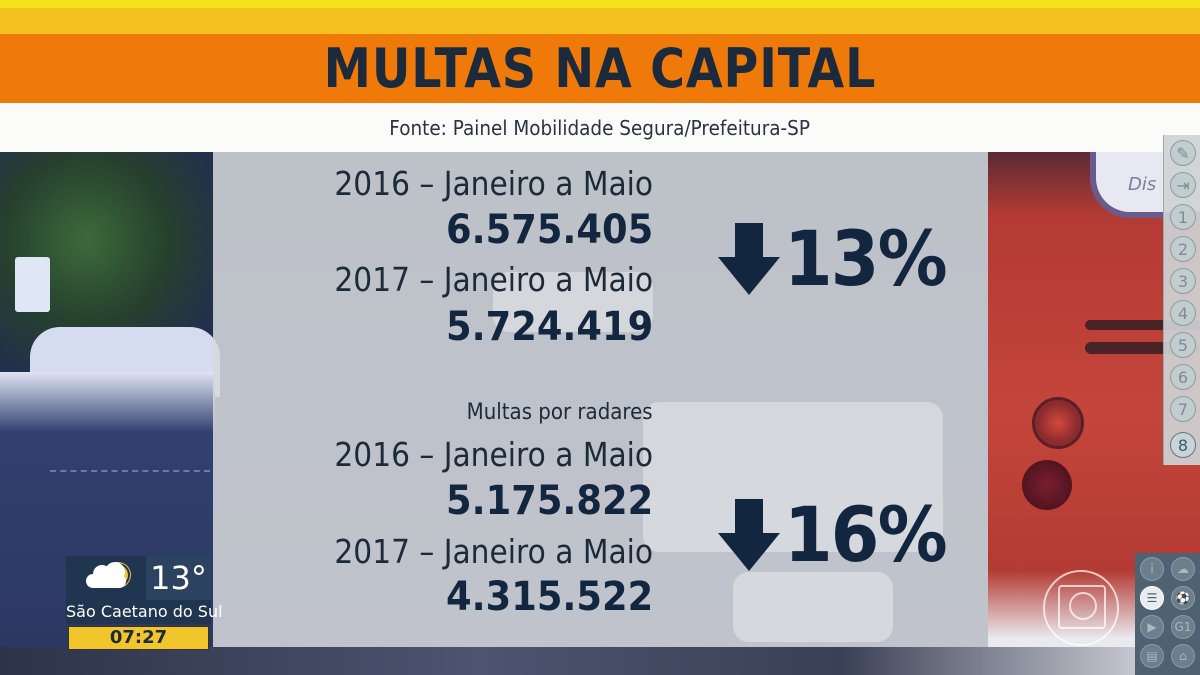  I want to click on nav-page-7: 7, so click(1183, 409).